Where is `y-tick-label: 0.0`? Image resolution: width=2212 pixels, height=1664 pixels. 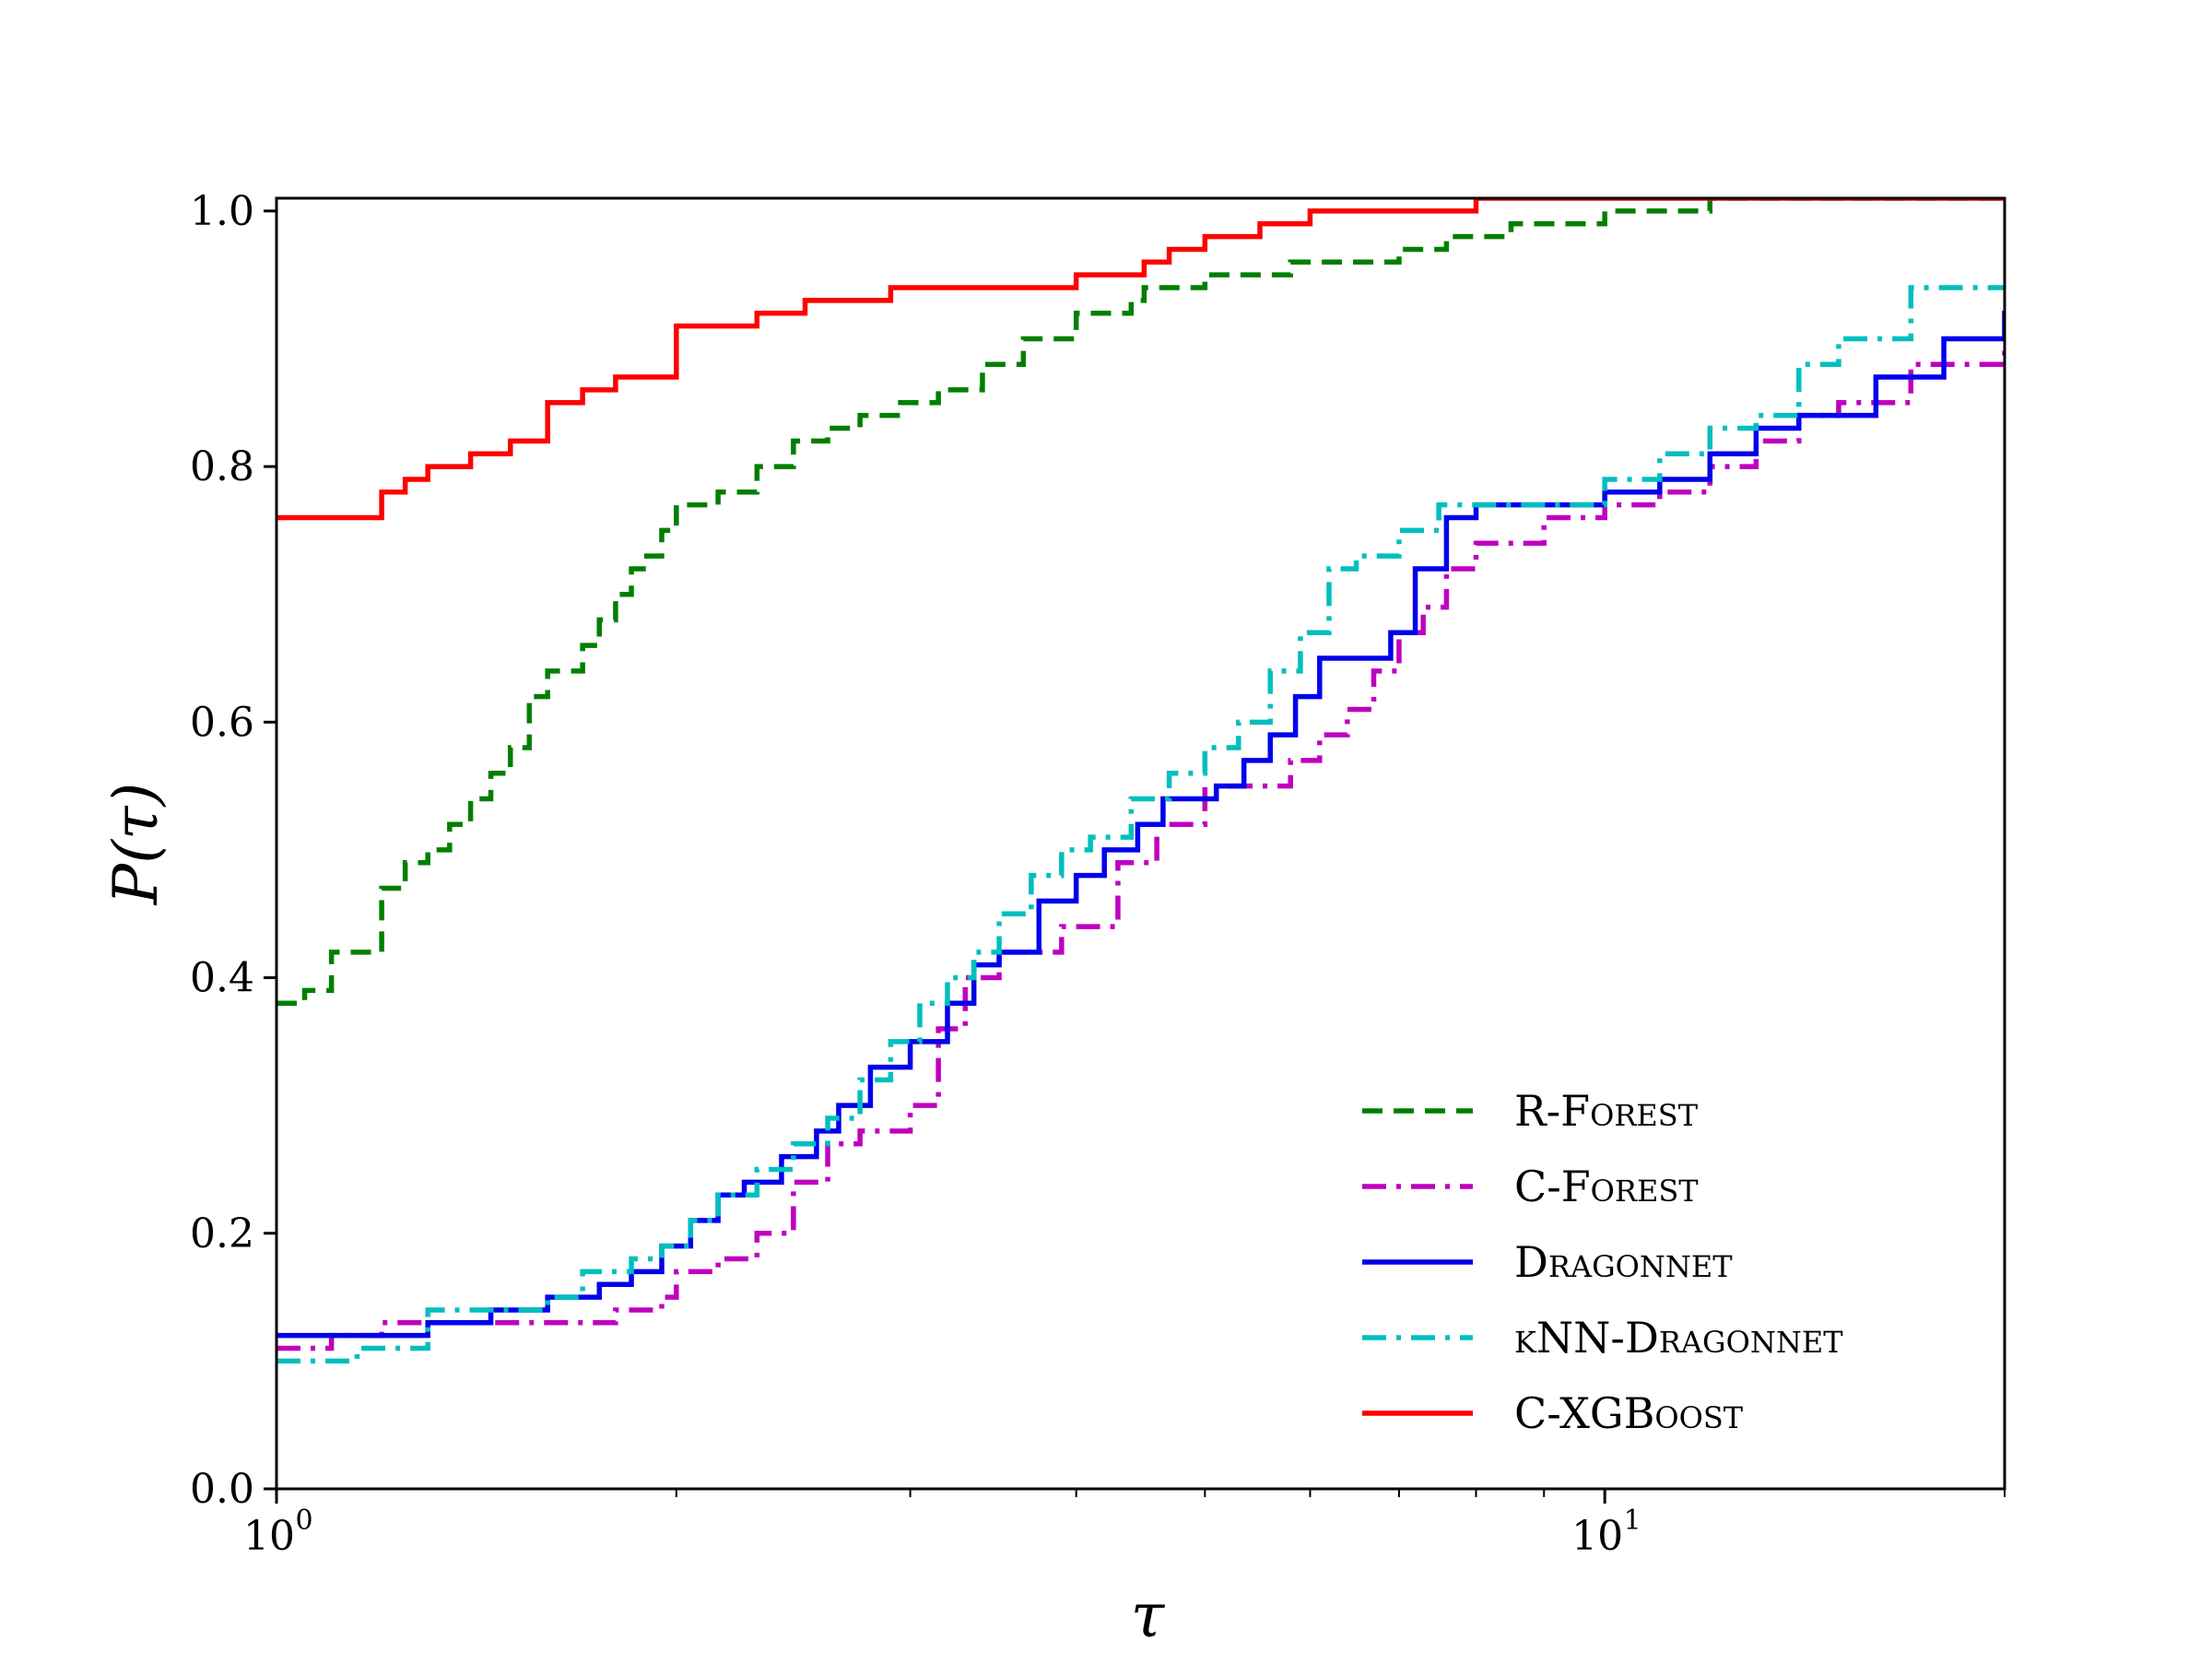 y-tick-label: 0.0 is located at coordinates (222, 1489).